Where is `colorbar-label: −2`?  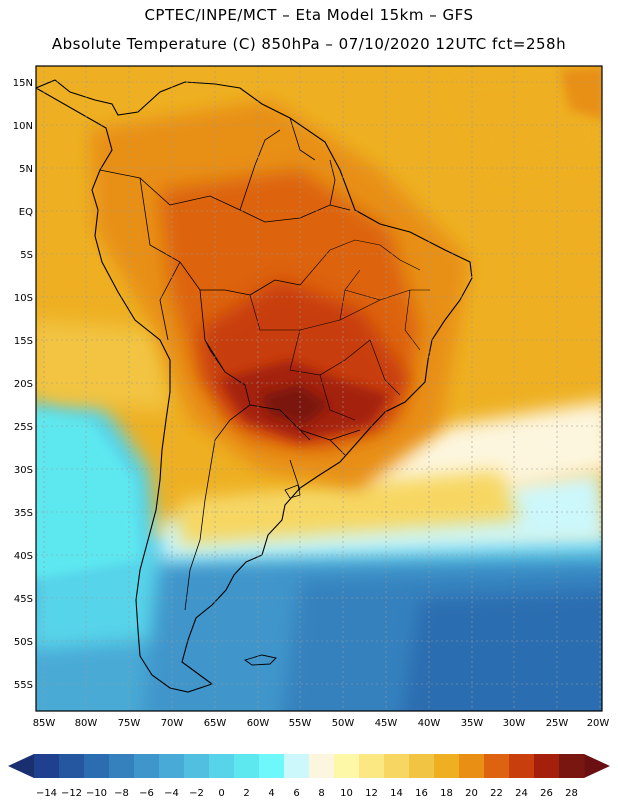 colorbar-label: −2 is located at coordinates (196, 793).